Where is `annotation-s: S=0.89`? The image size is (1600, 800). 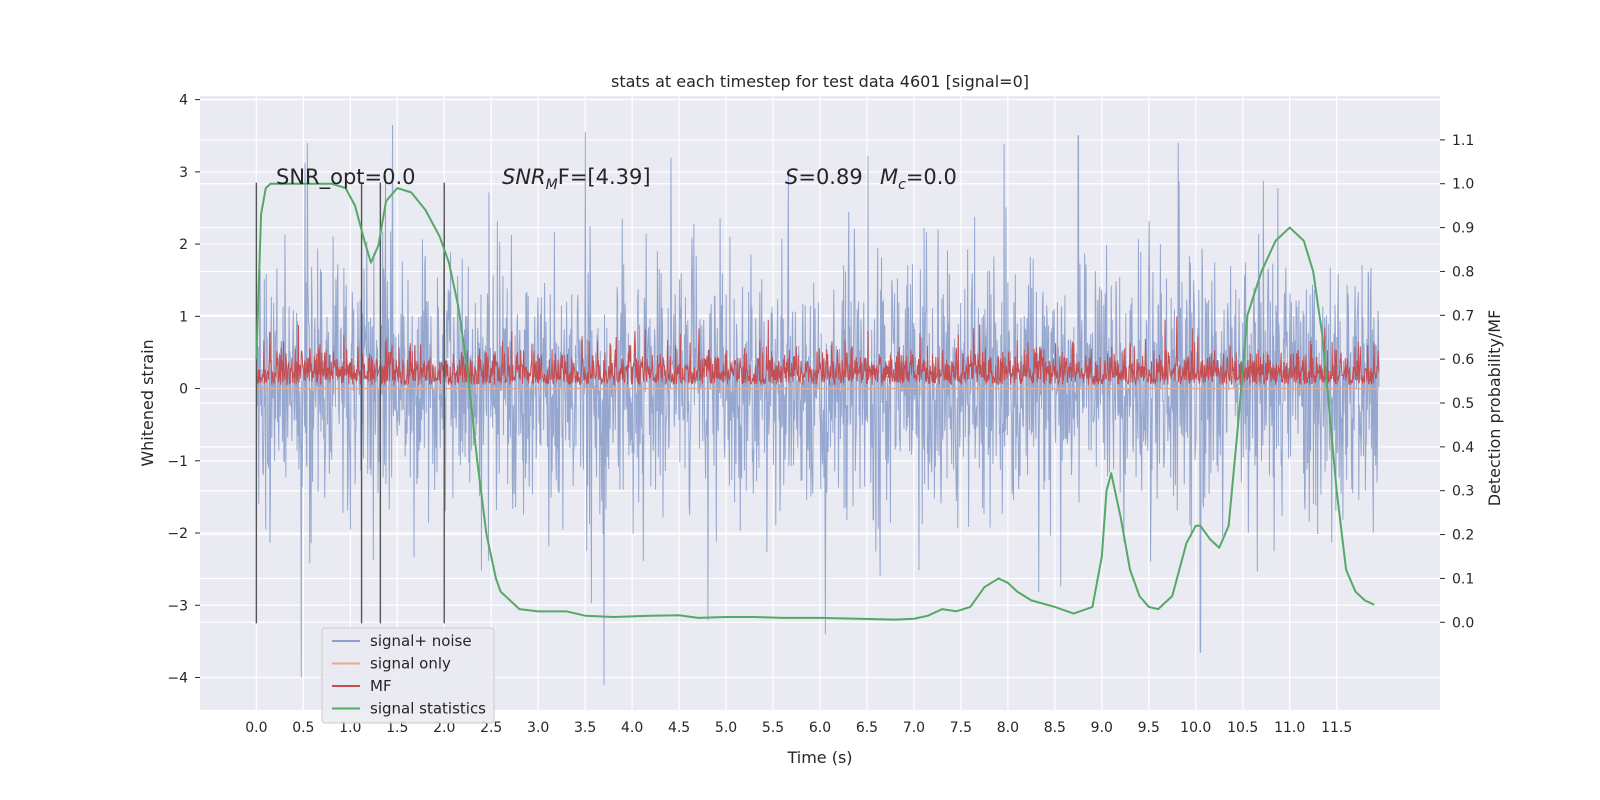
annotation-s: S=0.89 is located at coordinates (824, 177).